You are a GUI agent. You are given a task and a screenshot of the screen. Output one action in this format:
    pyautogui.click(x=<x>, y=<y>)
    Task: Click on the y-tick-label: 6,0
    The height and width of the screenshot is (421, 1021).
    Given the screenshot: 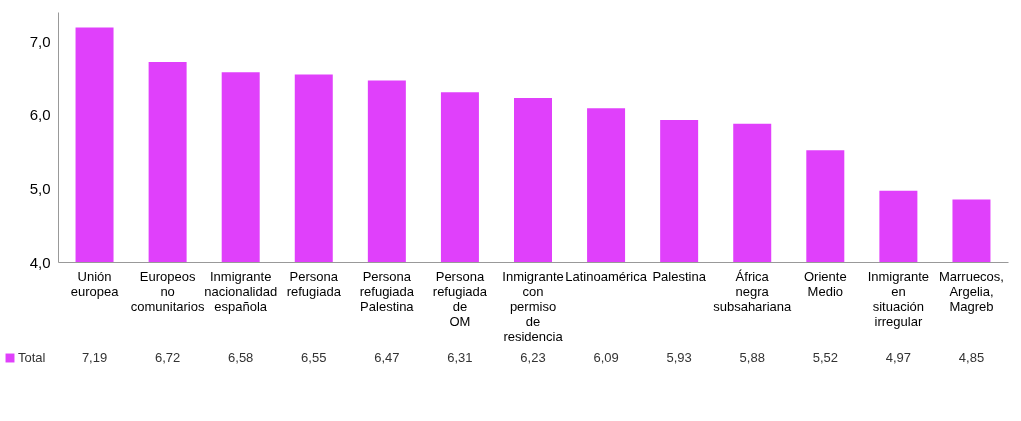 What is the action you would take?
    pyautogui.click(x=40, y=115)
    